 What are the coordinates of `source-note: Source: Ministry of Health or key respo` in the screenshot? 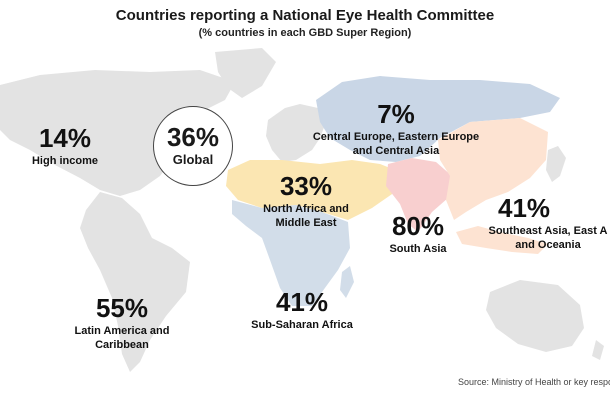 It's located at (534, 382).